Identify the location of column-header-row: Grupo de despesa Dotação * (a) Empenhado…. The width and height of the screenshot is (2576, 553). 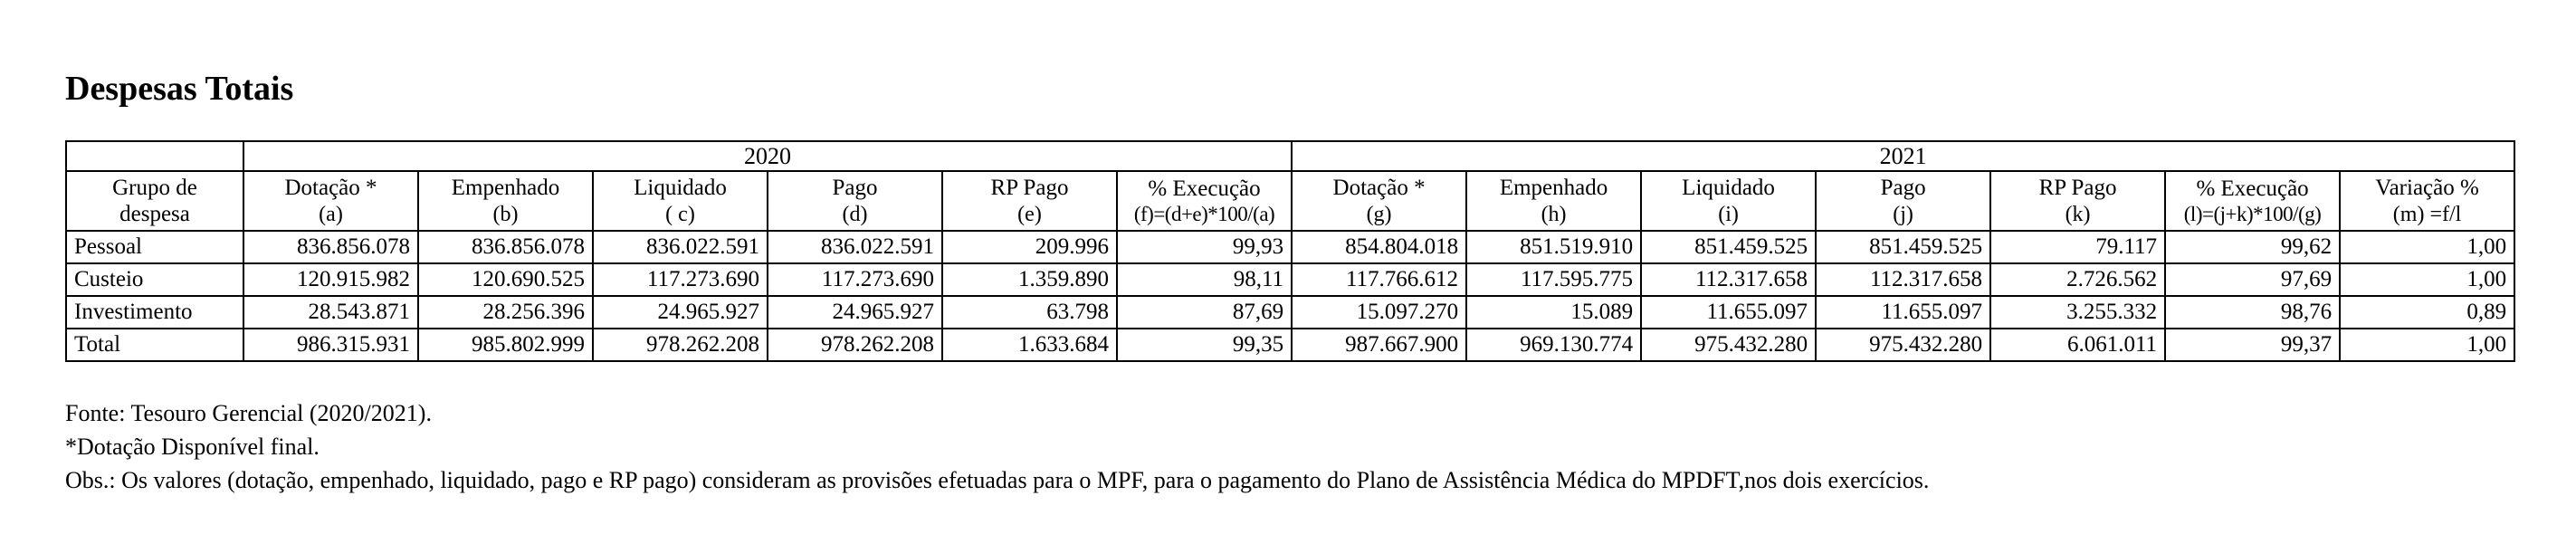
(1291, 201).